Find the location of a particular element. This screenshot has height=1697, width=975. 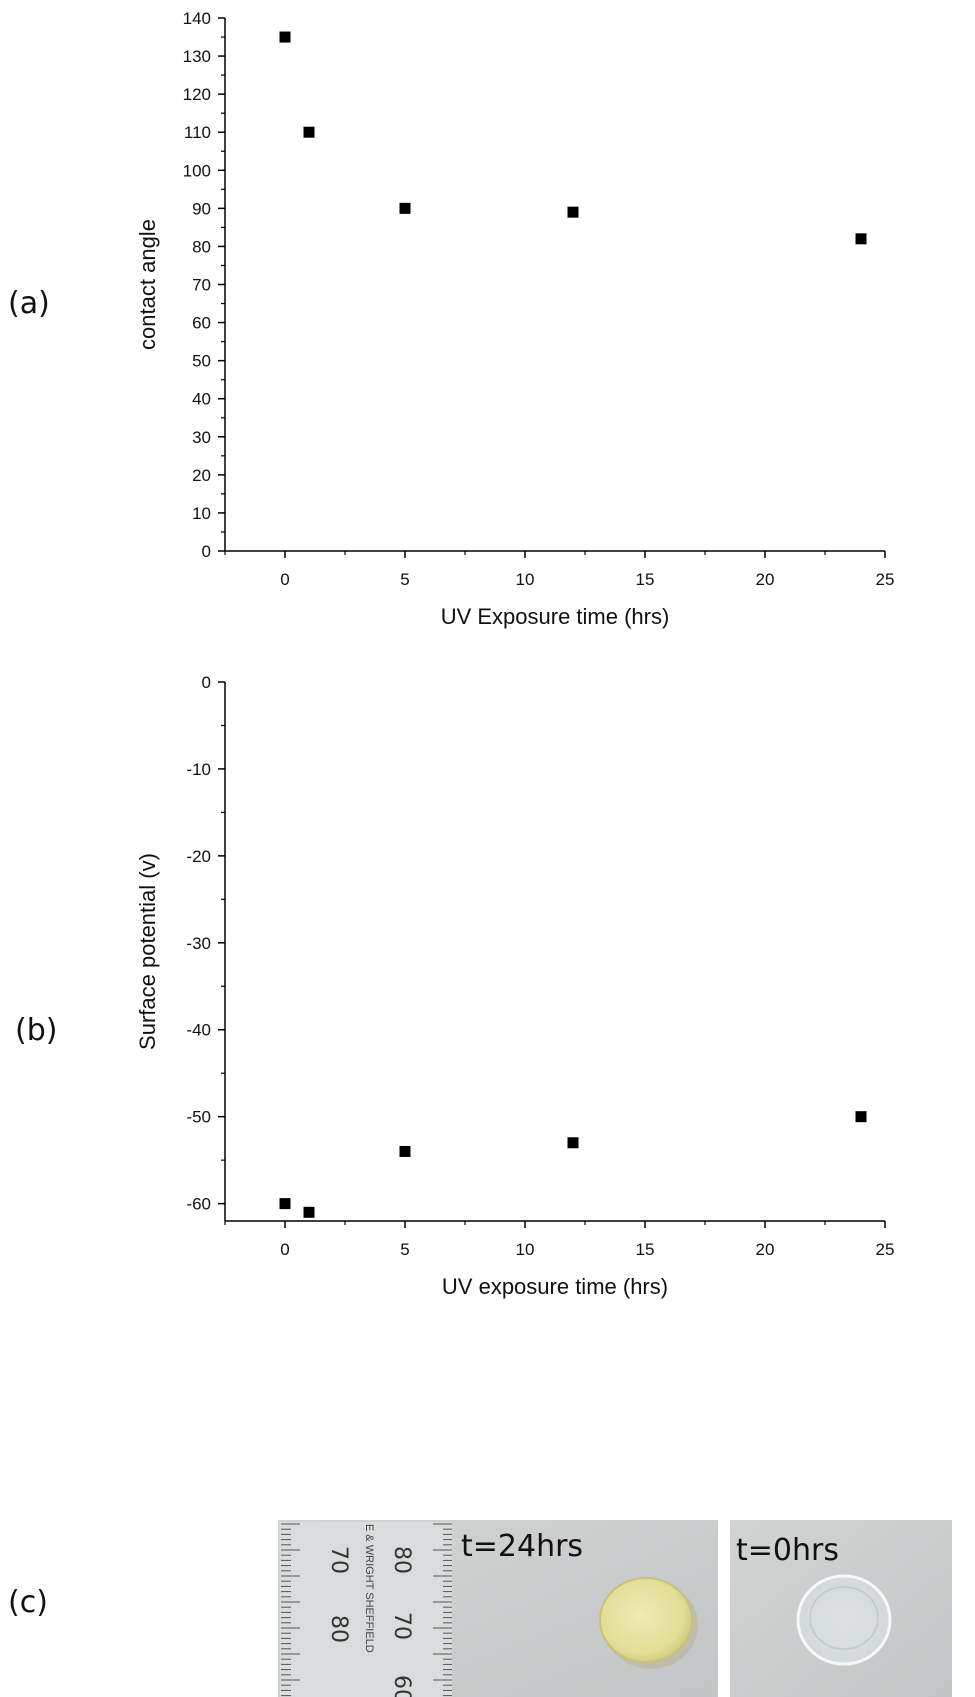

y-tick-label: 120 is located at coordinates (197, 94).